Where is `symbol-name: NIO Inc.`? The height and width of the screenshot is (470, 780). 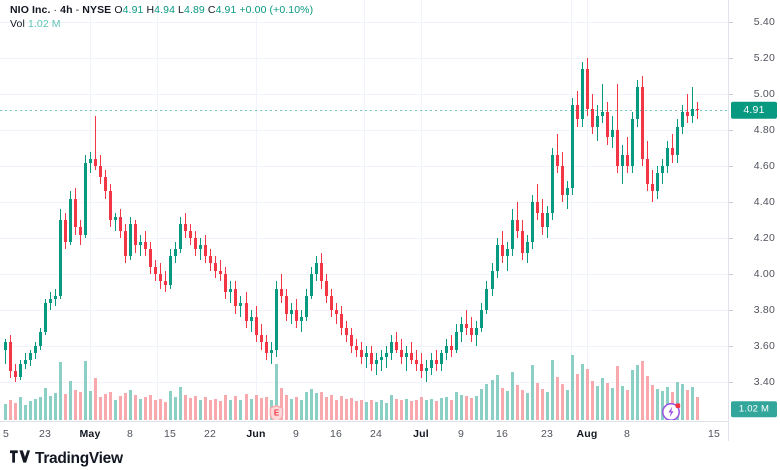 symbol-name: NIO Inc. is located at coordinates (30, 10).